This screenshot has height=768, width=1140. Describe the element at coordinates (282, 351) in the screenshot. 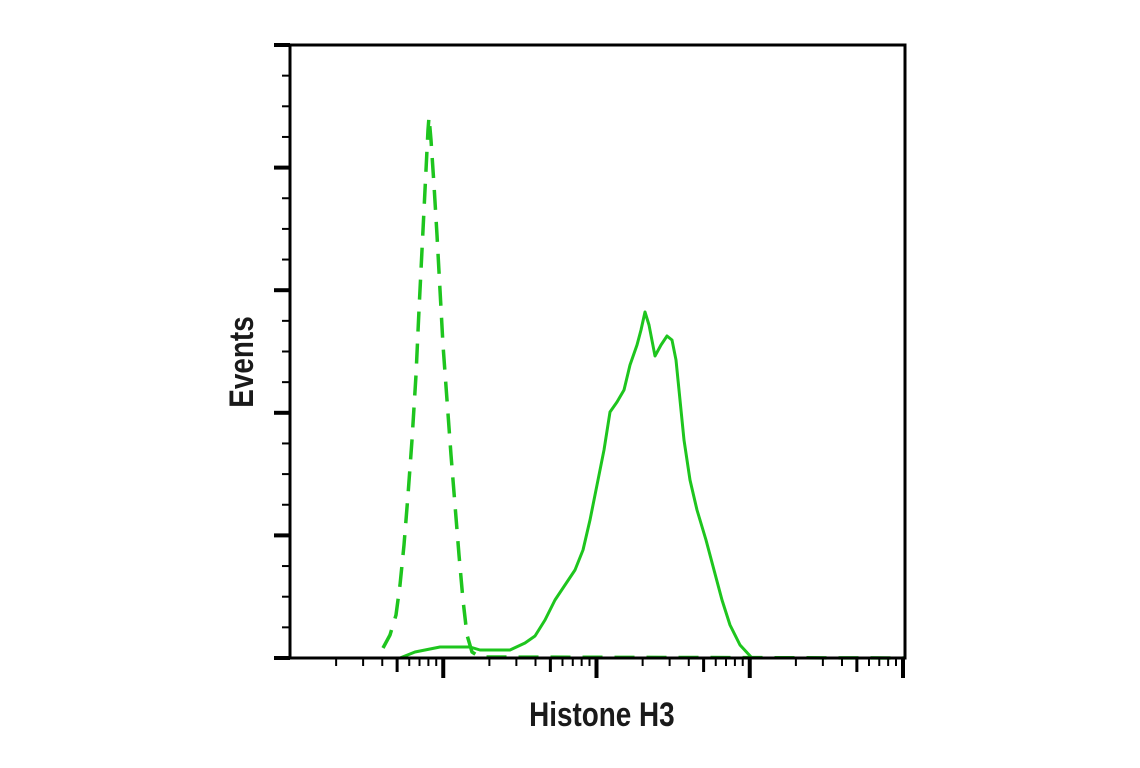

I see `y-axis-ticks` at that location.